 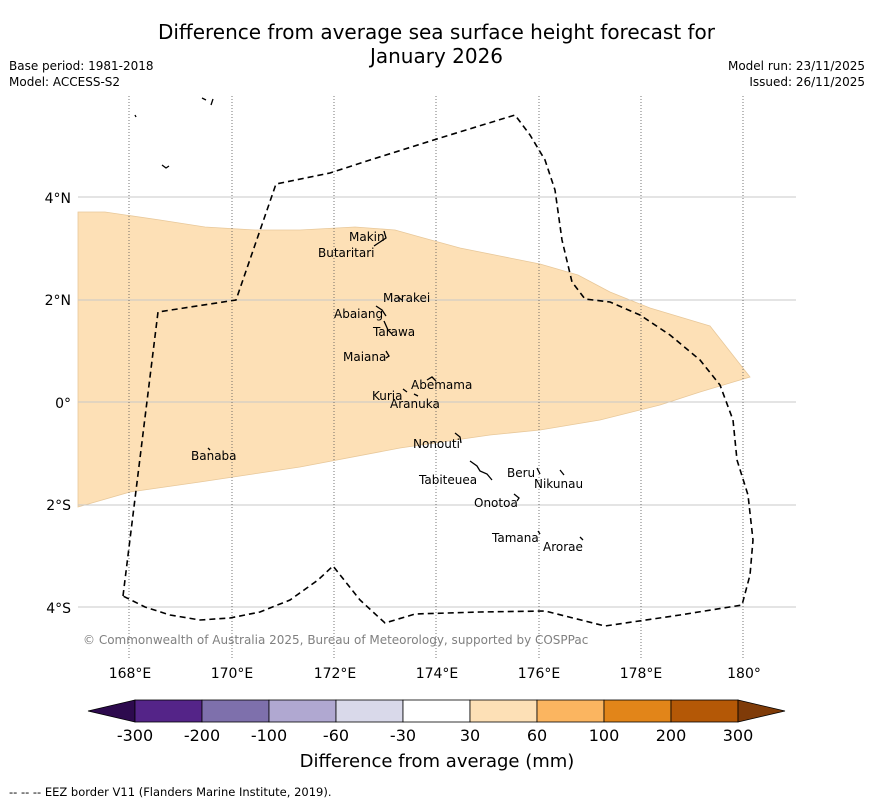 What do you see at coordinates (202, 735) in the screenshot?
I see `colorbar-tick-label: -200` at bounding box center [202, 735].